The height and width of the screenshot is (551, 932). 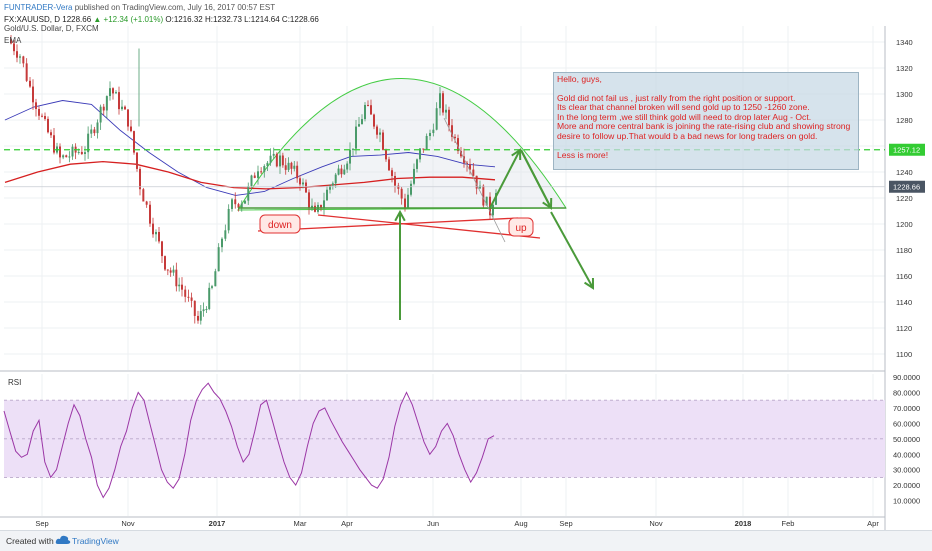 What do you see at coordinates (30, 541) in the screenshot?
I see `created-with-text: Created with` at bounding box center [30, 541].